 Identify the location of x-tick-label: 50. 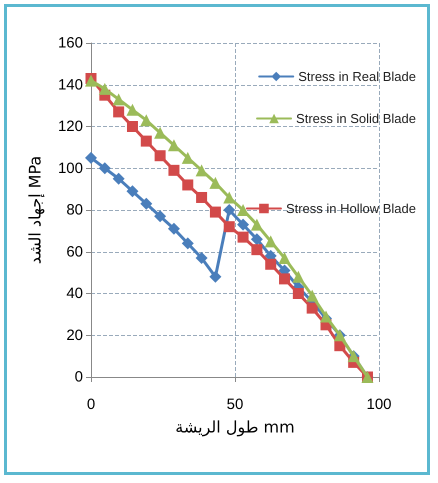
(235, 404).